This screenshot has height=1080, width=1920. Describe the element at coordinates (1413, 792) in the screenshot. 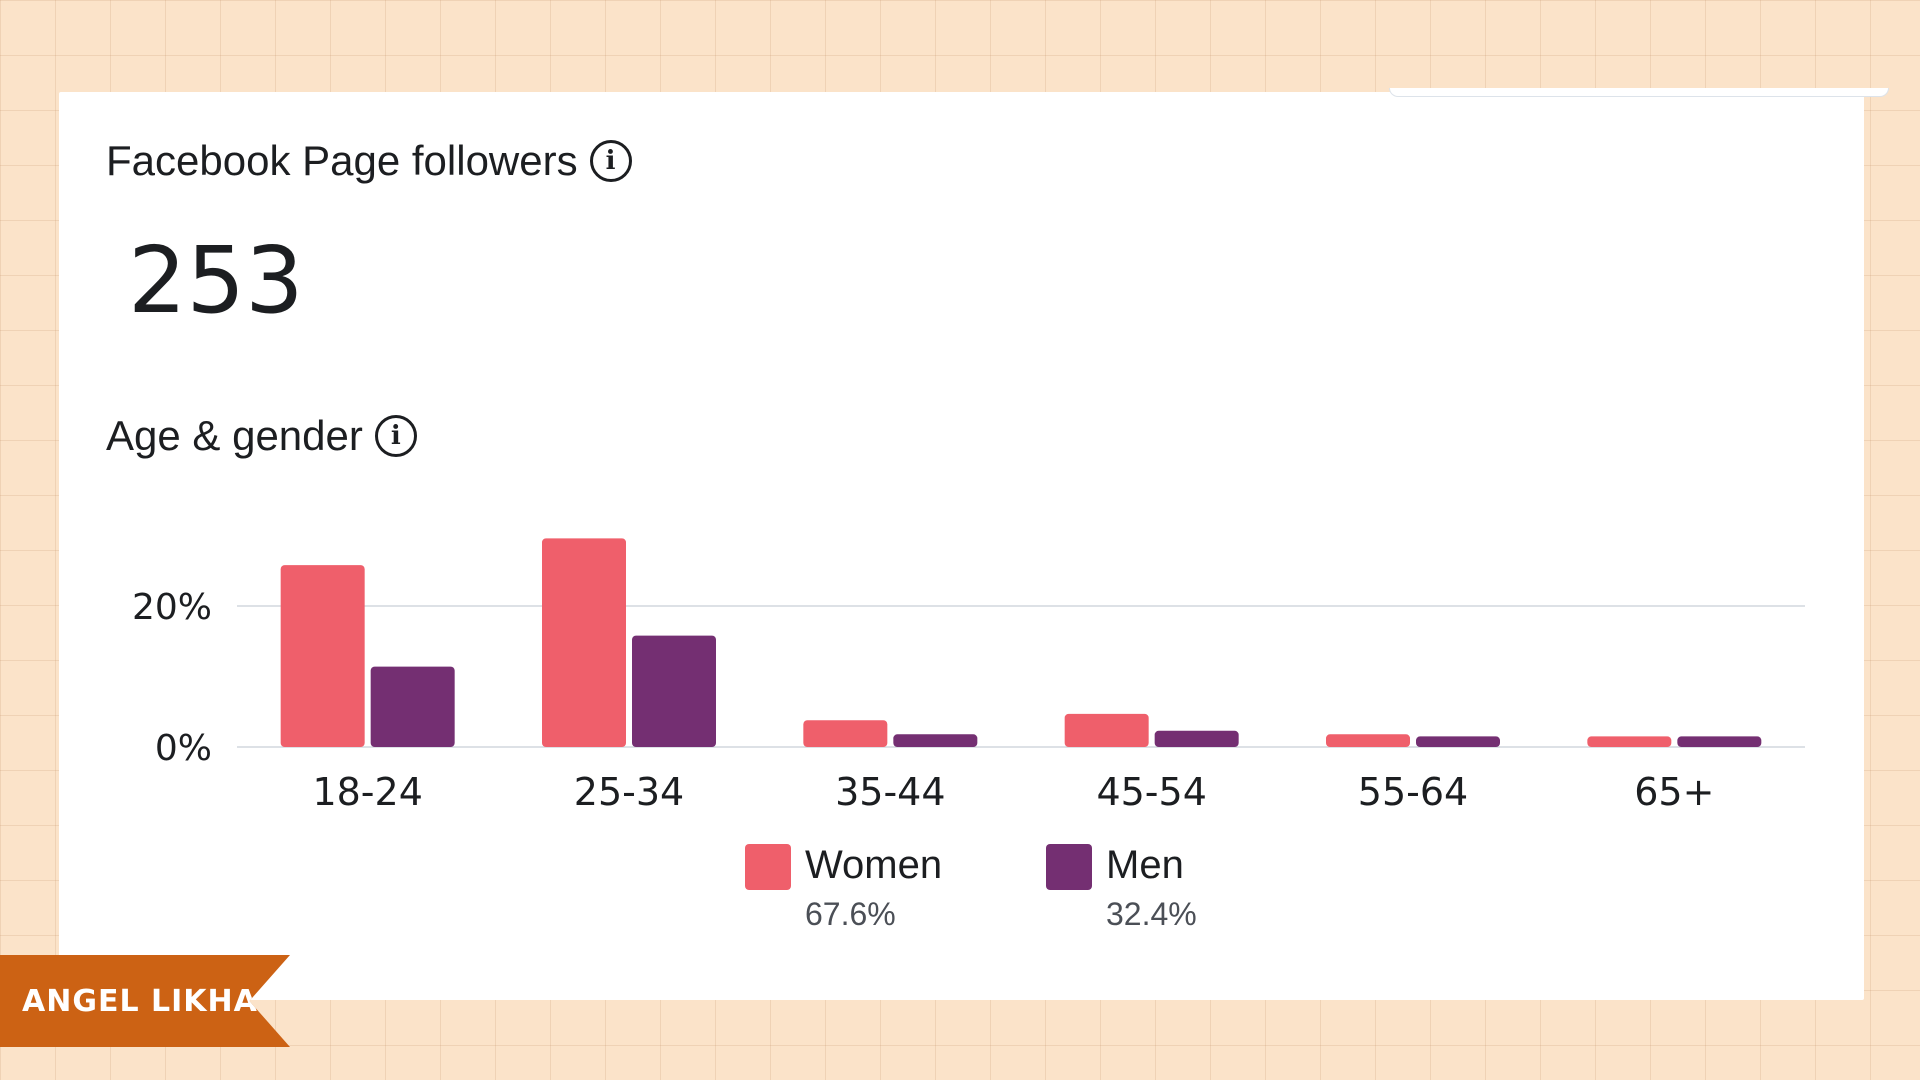

I see `x-tick-label: 55-64` at that location.